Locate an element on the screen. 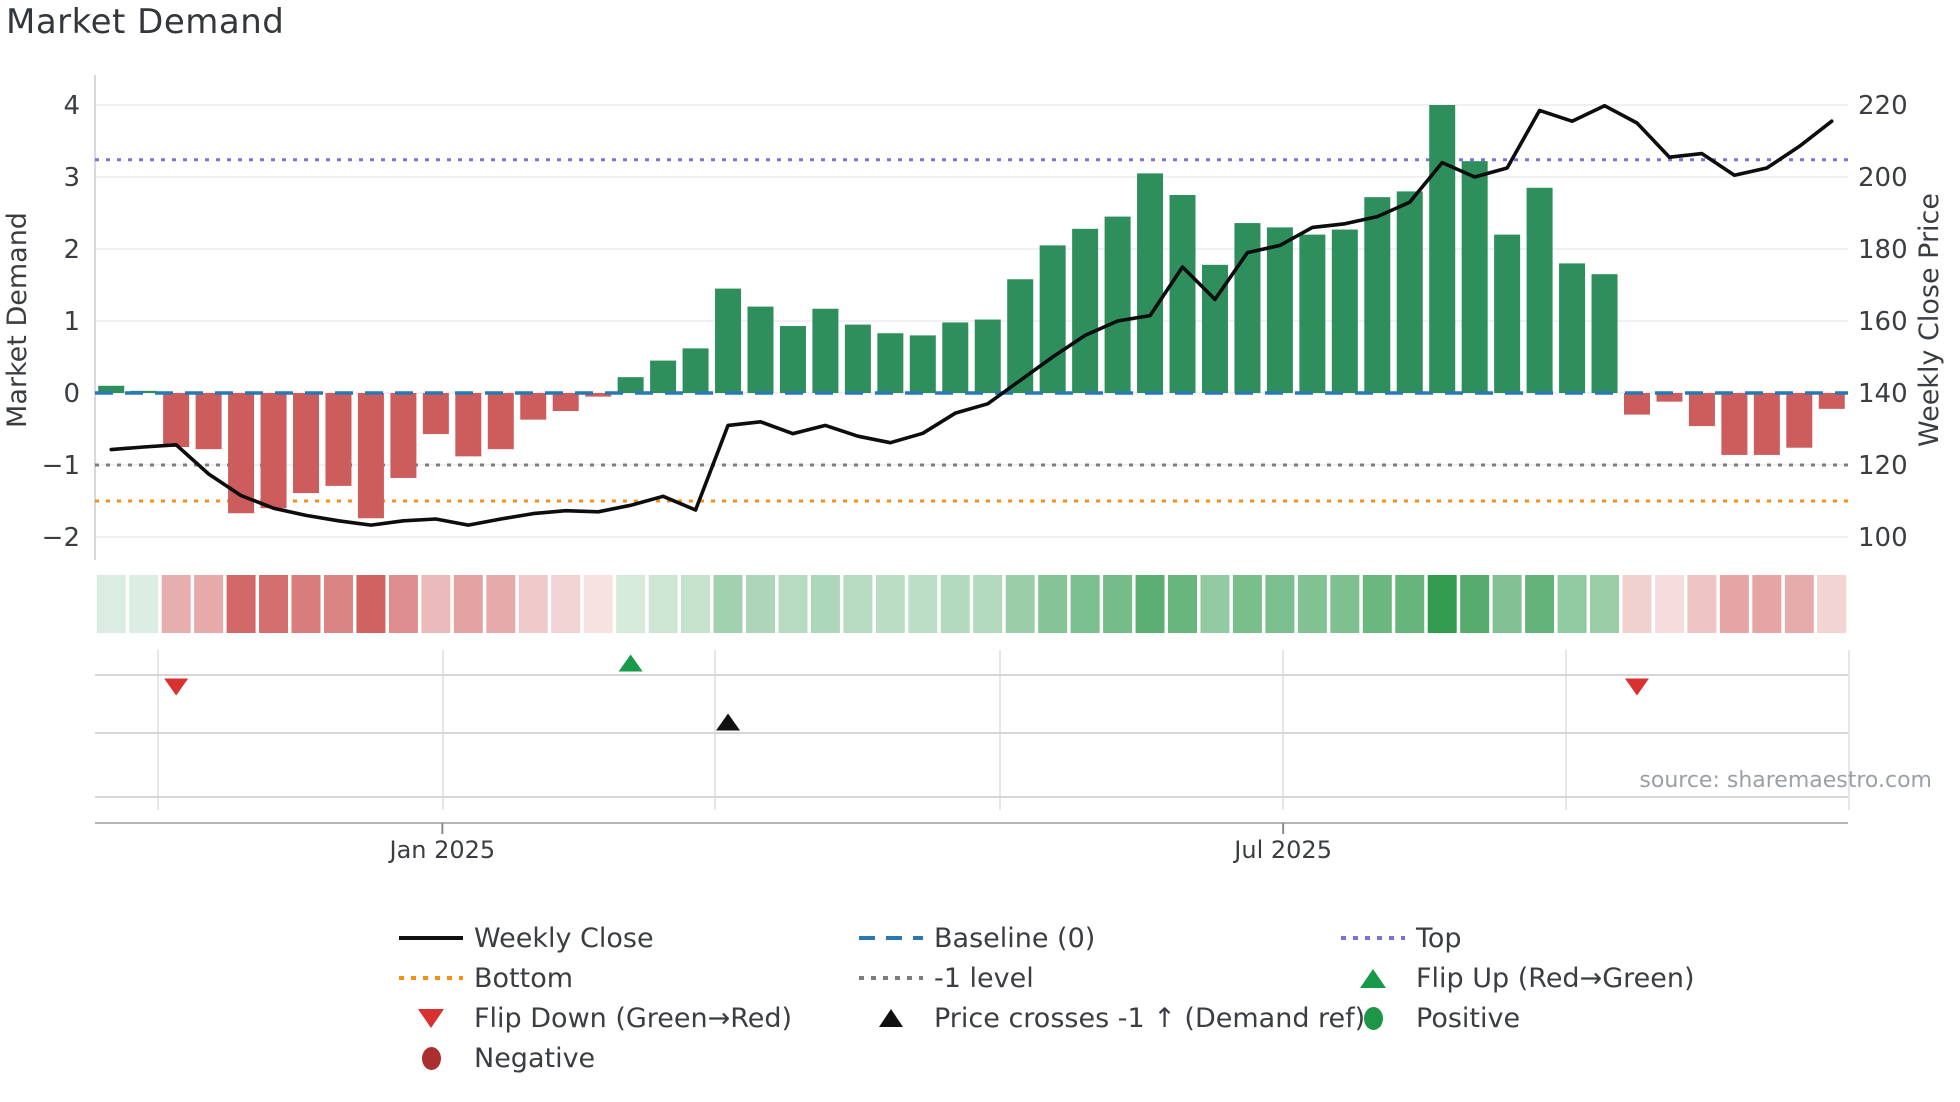 This screenshot has height=1102, width=1960. left-tick-label: 1 is located at coordinates (71, 322).